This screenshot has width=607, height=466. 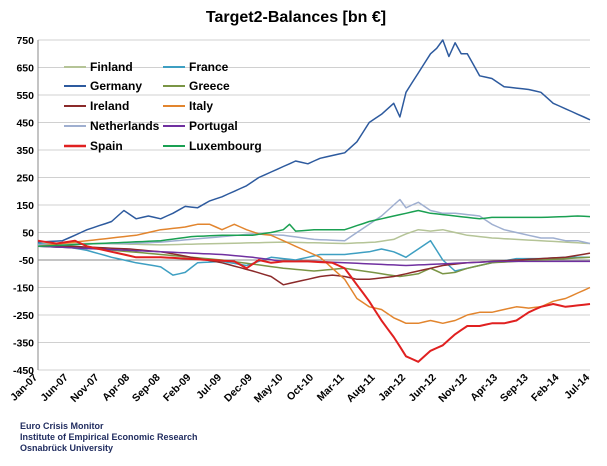 What do you see at coordinates (209, 86) in the screenshot?
I see `legend-label-greece: Greece` at bounding box center [209, 86].